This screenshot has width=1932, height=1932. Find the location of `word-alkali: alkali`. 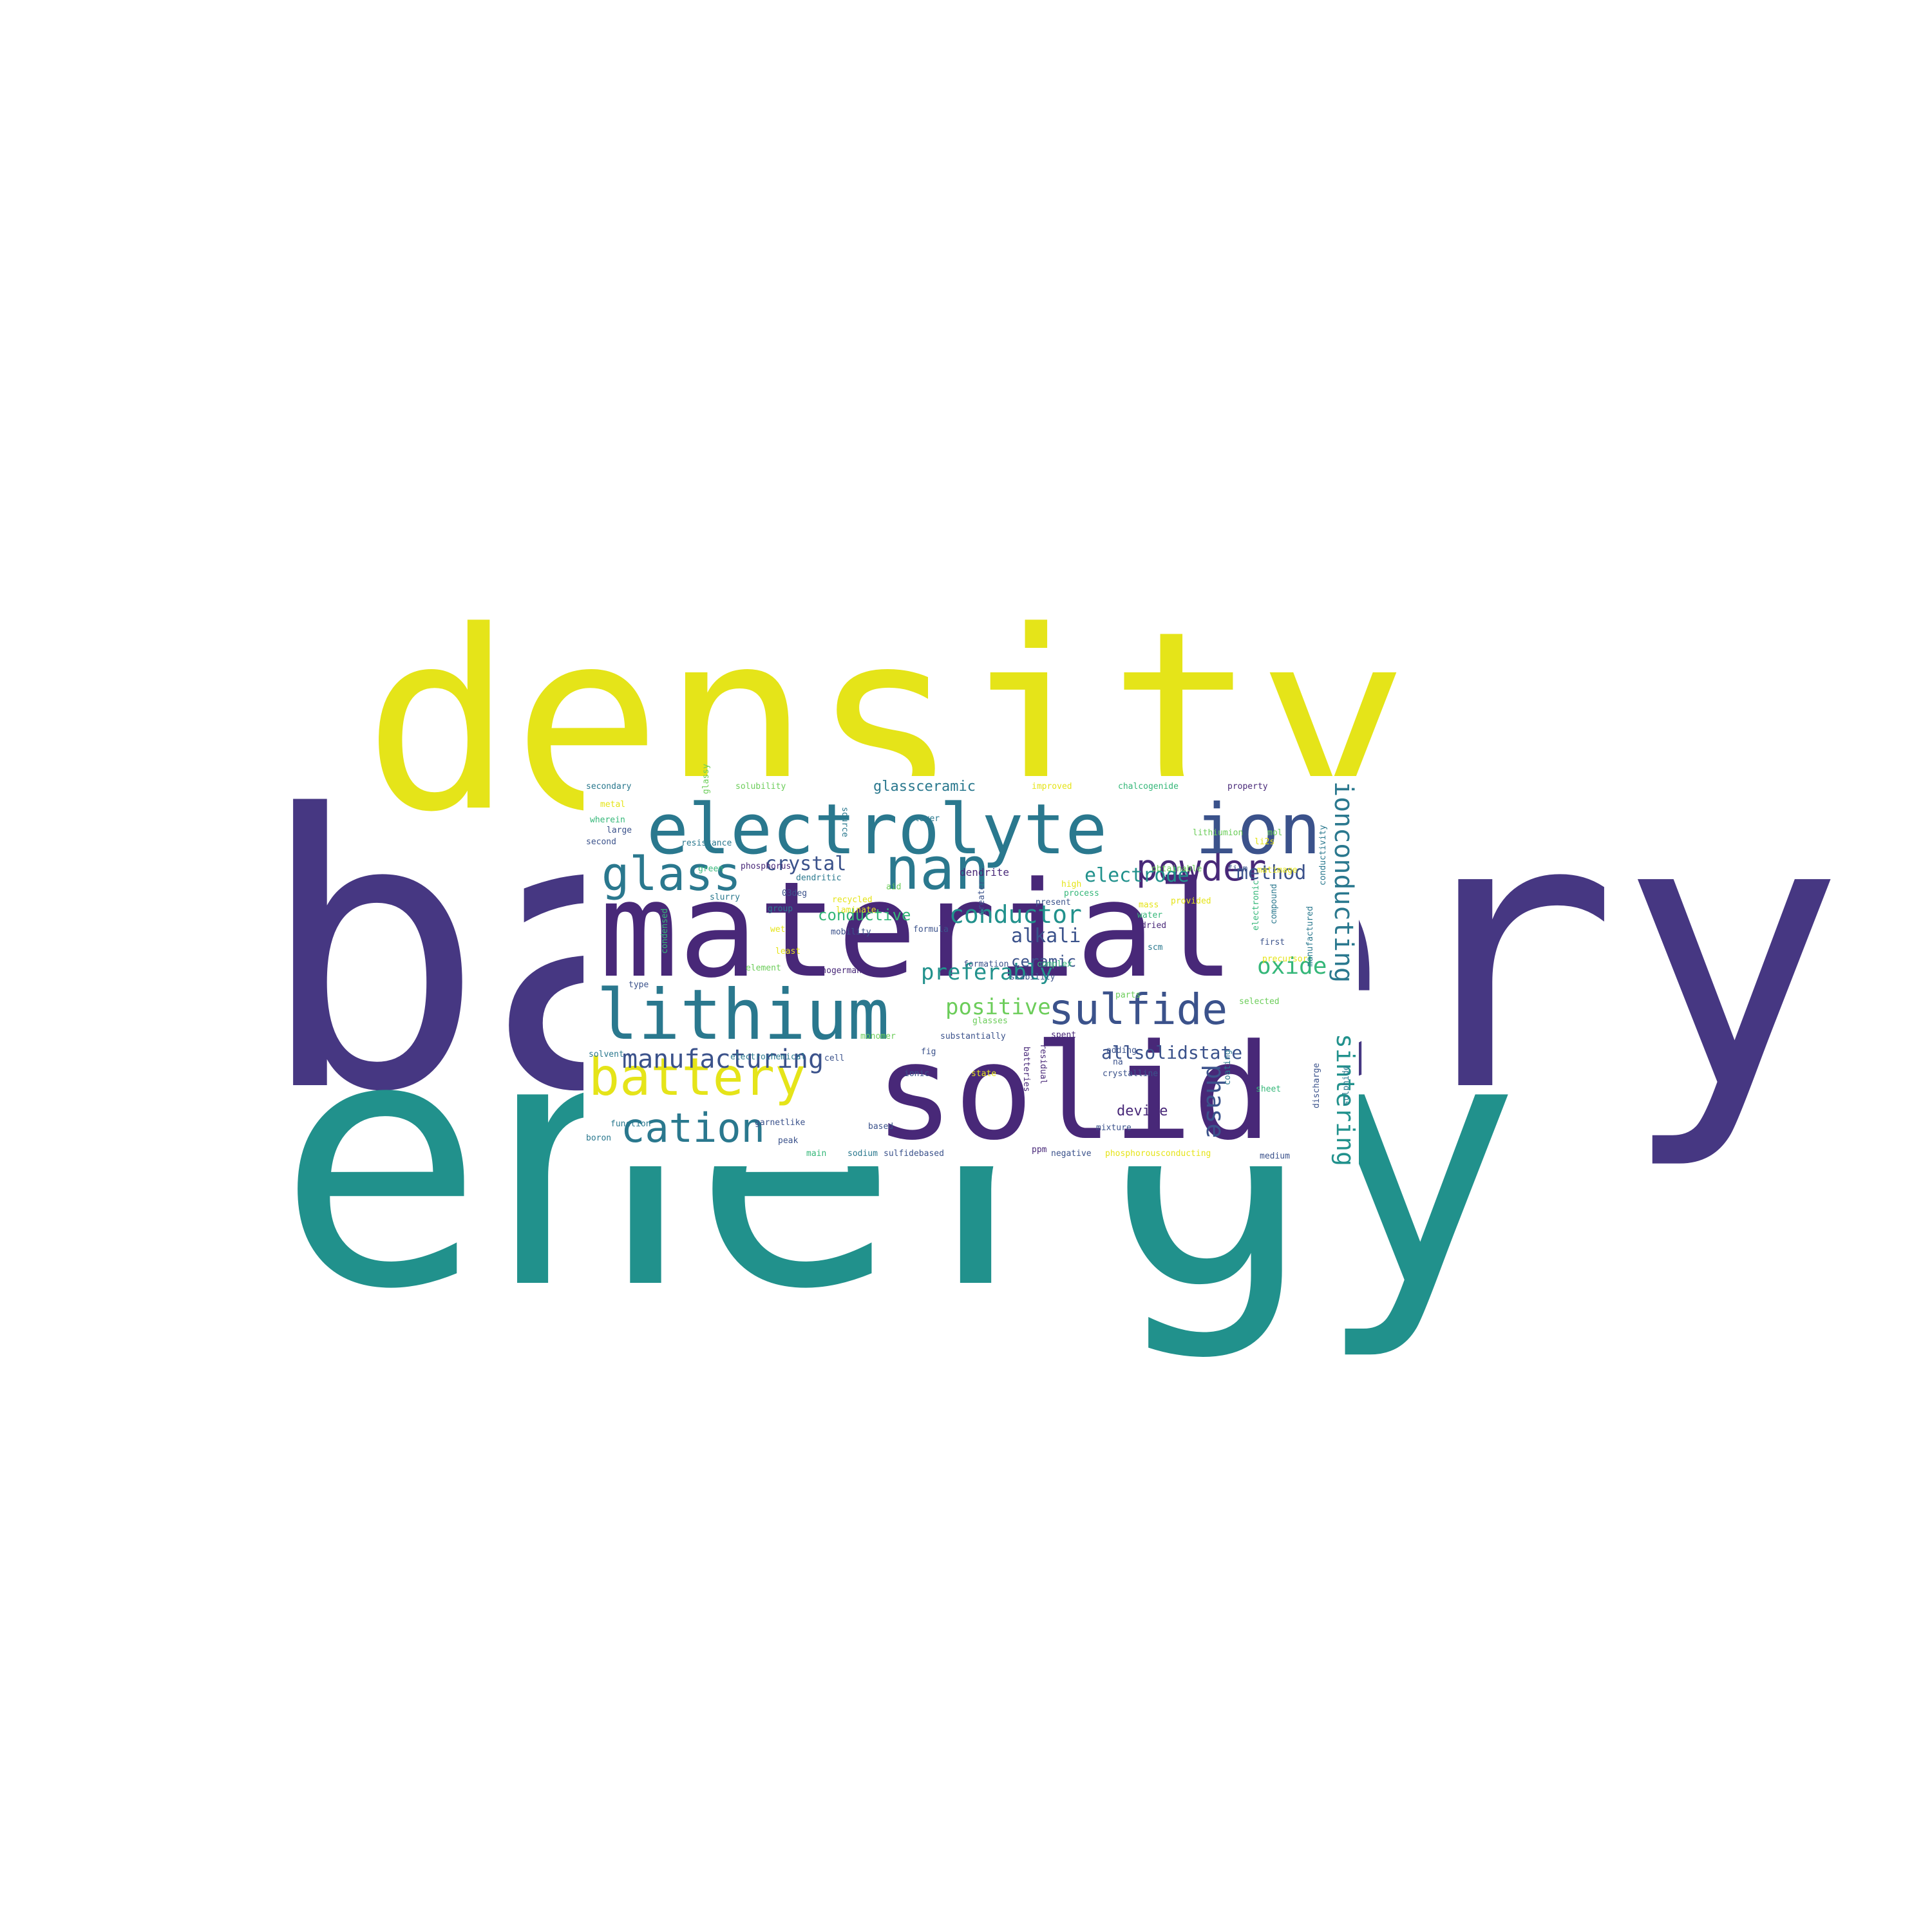

word-alkali: alkali is located at coordinates (1046, 936).